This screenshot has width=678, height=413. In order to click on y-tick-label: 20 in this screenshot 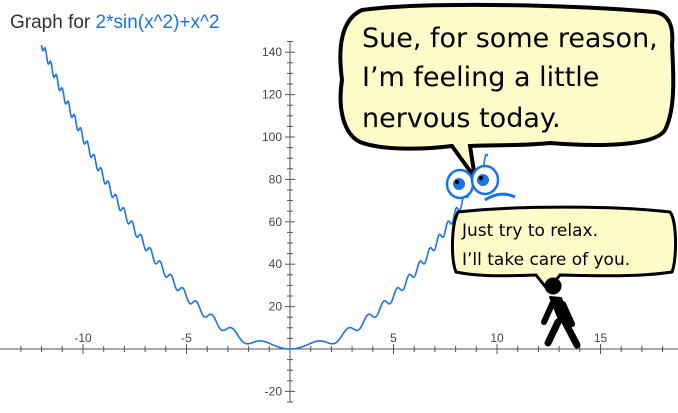, I will do `click(276, 307)`.